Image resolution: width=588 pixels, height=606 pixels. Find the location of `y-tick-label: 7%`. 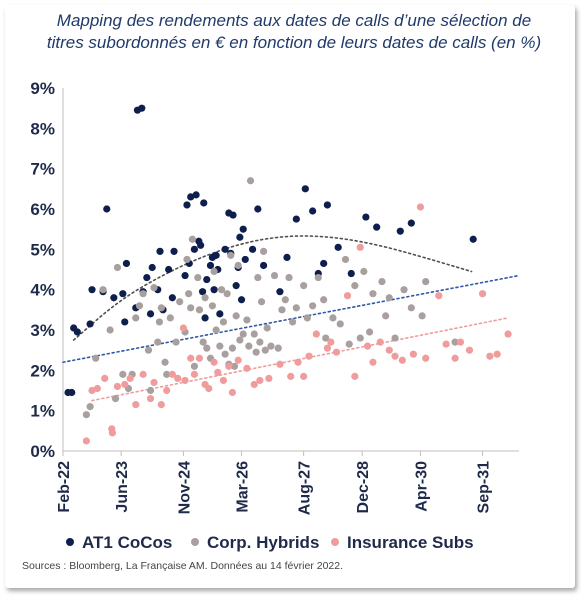

y-tick-label: 7% is located at coordinates (42, 169).